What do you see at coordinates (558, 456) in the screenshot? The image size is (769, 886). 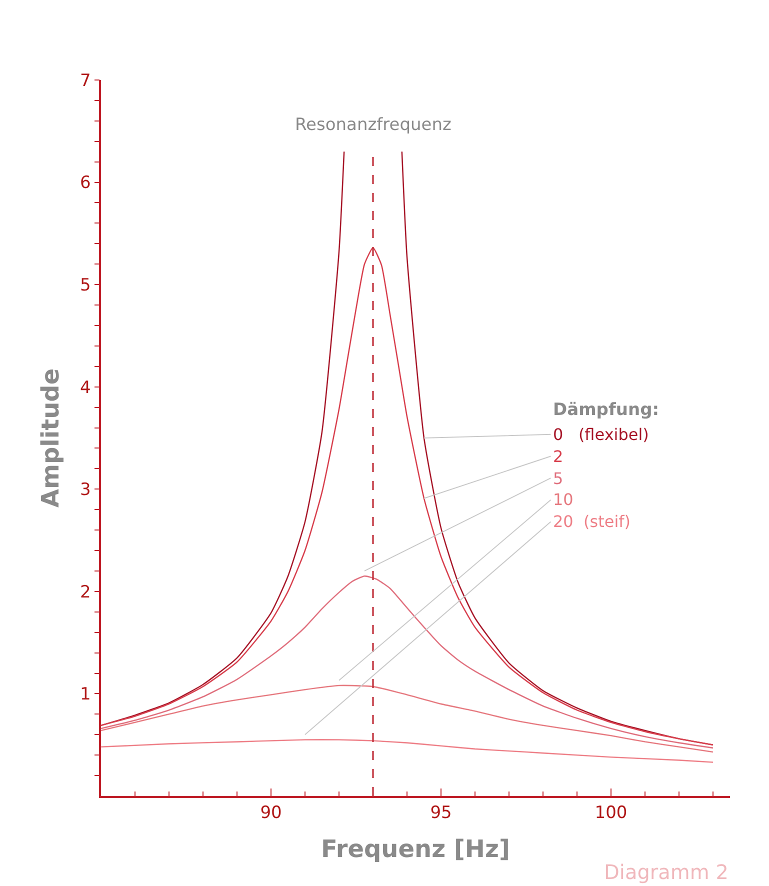 I see `text: 2` at bounding box center [558, 456].